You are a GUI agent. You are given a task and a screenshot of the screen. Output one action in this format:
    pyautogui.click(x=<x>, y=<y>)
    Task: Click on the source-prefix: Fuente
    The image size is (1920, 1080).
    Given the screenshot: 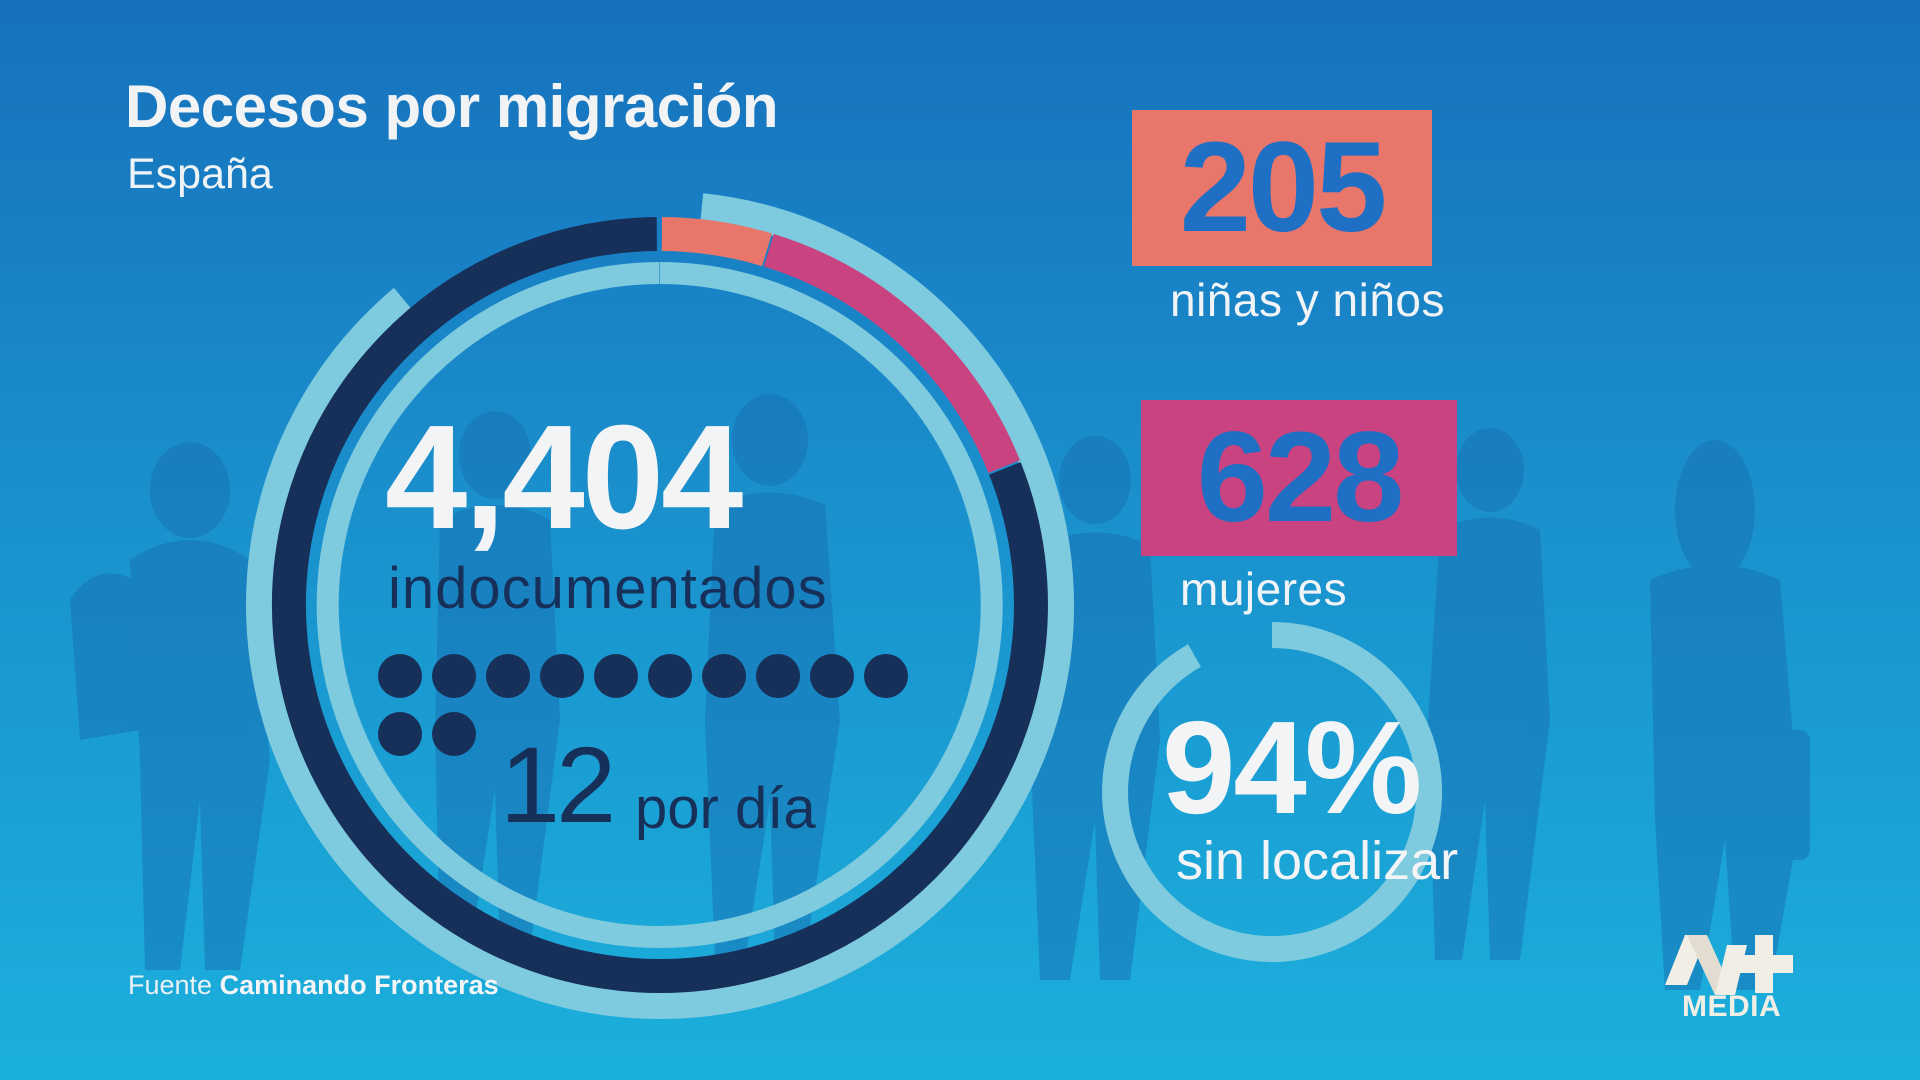 What is the action you would take?
    pyautogui.click(x=170, y=985)
    